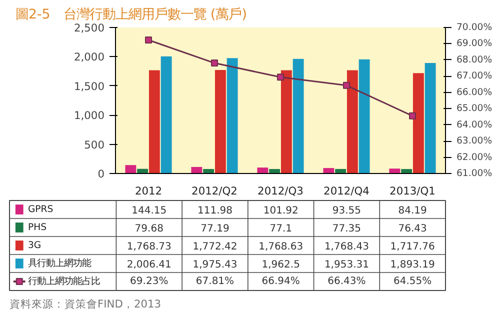  What do you see at coordinates (37, 227) in the screenshot?
I see `legend-label: PHS` at bounding box center [37, 227].